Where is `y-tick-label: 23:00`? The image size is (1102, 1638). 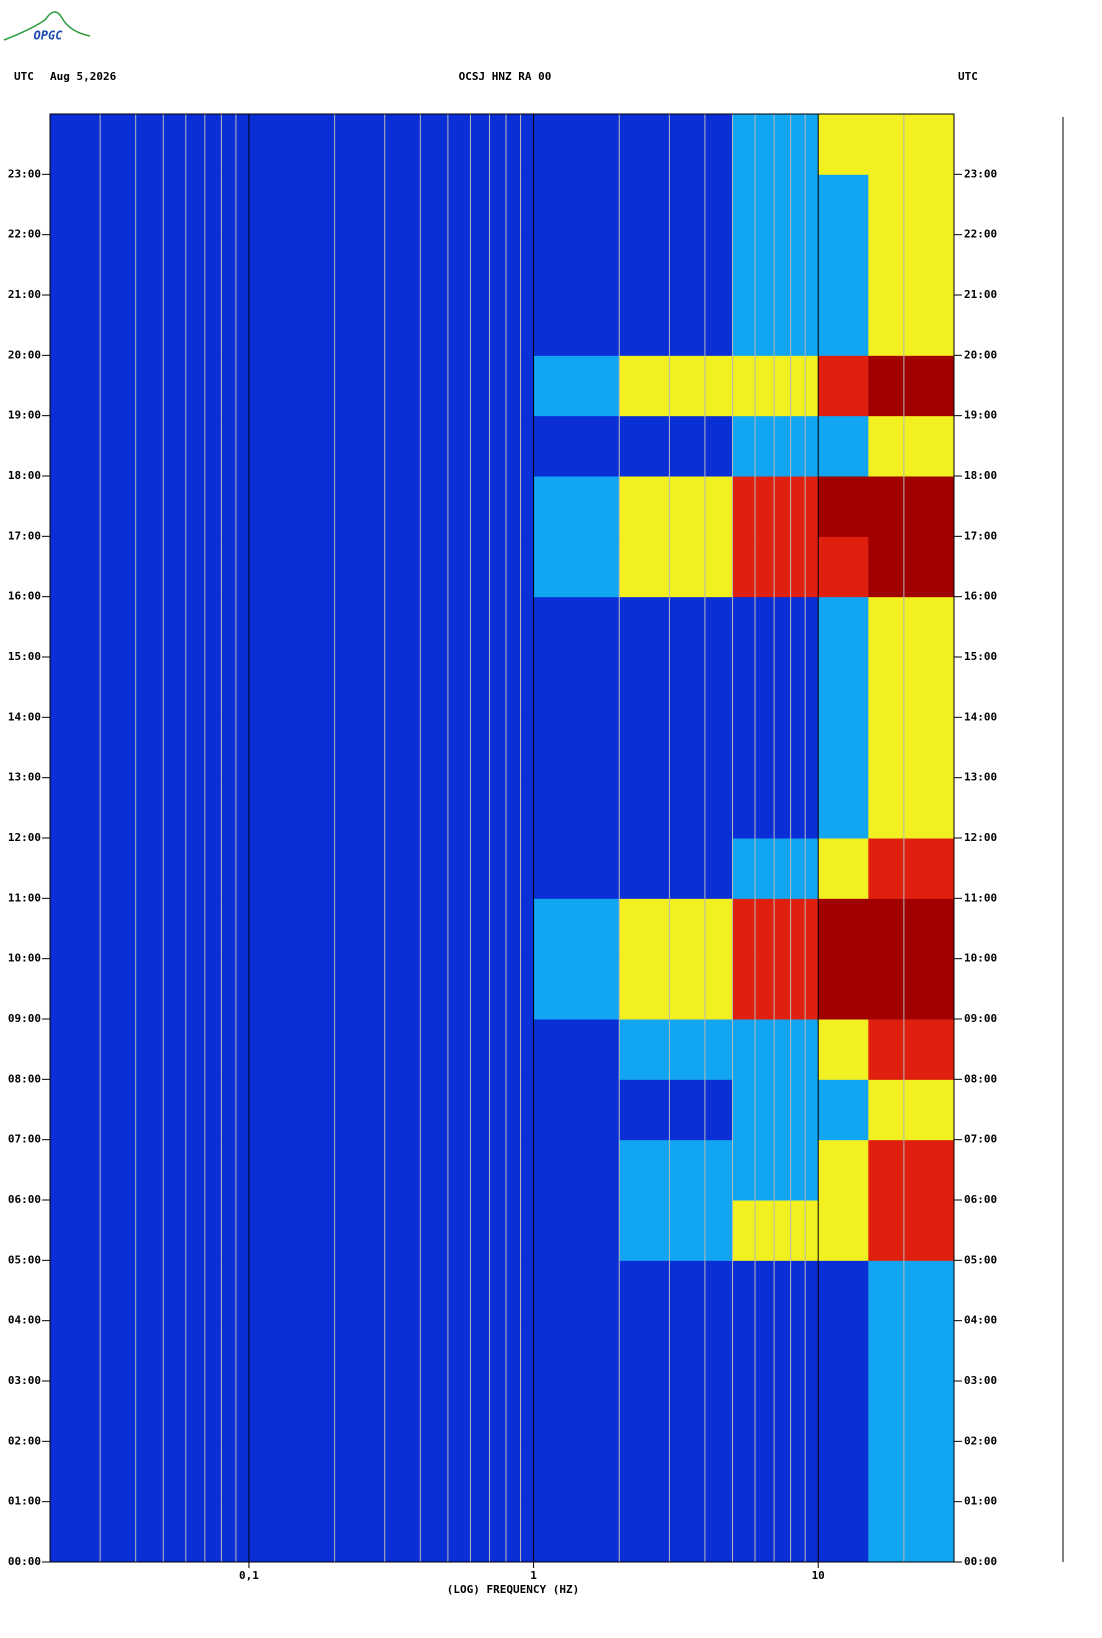
y-tick-label: 23:00 is located at coordinates (24, 173).